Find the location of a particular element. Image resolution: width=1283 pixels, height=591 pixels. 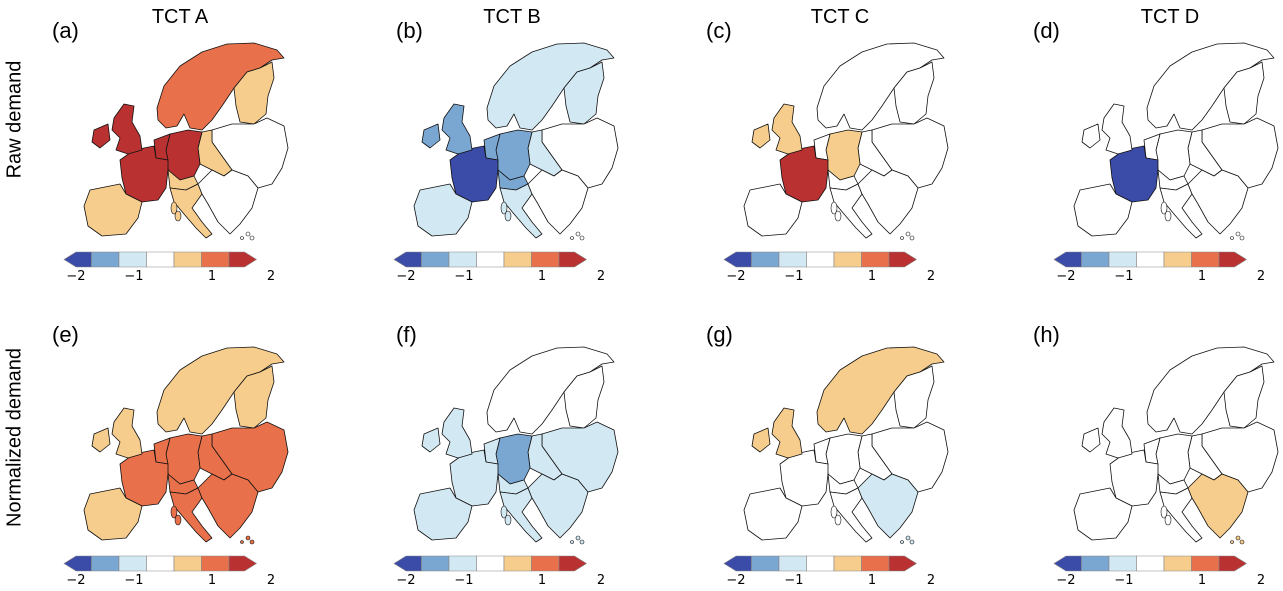

panel-label-g: (g) is located at coordinates (719, 334).